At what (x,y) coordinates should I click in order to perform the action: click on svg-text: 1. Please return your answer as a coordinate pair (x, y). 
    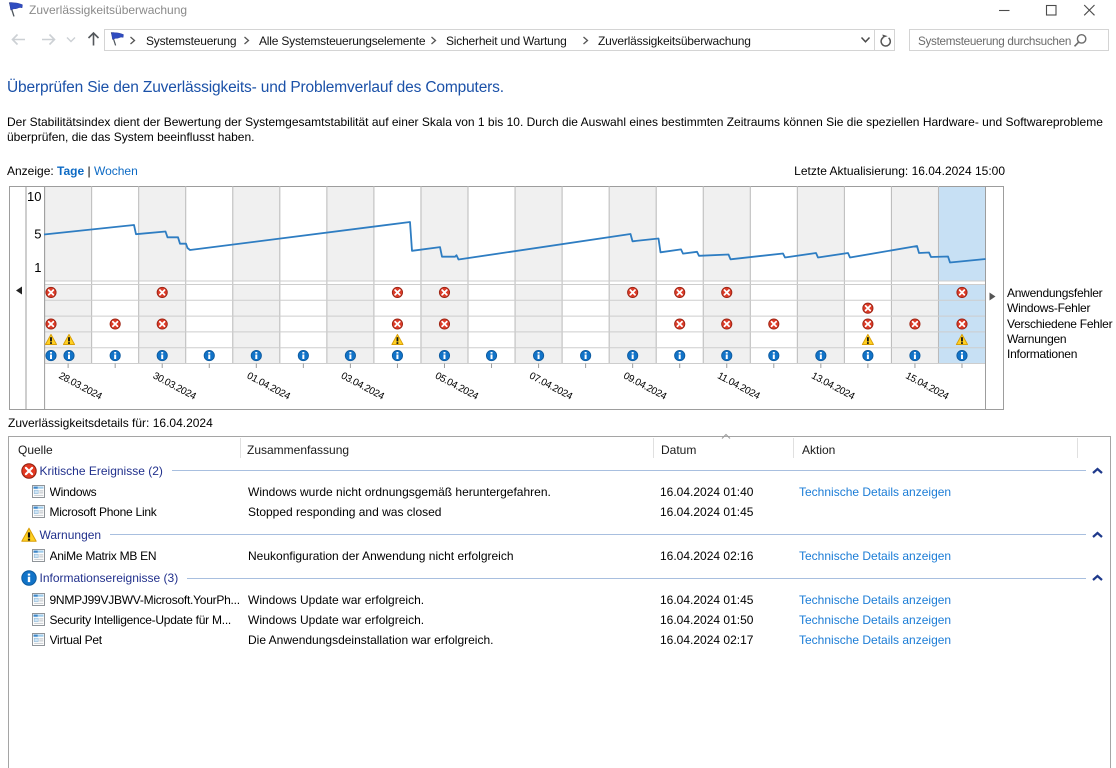
    Looking at the image, I should click on (37, 267).